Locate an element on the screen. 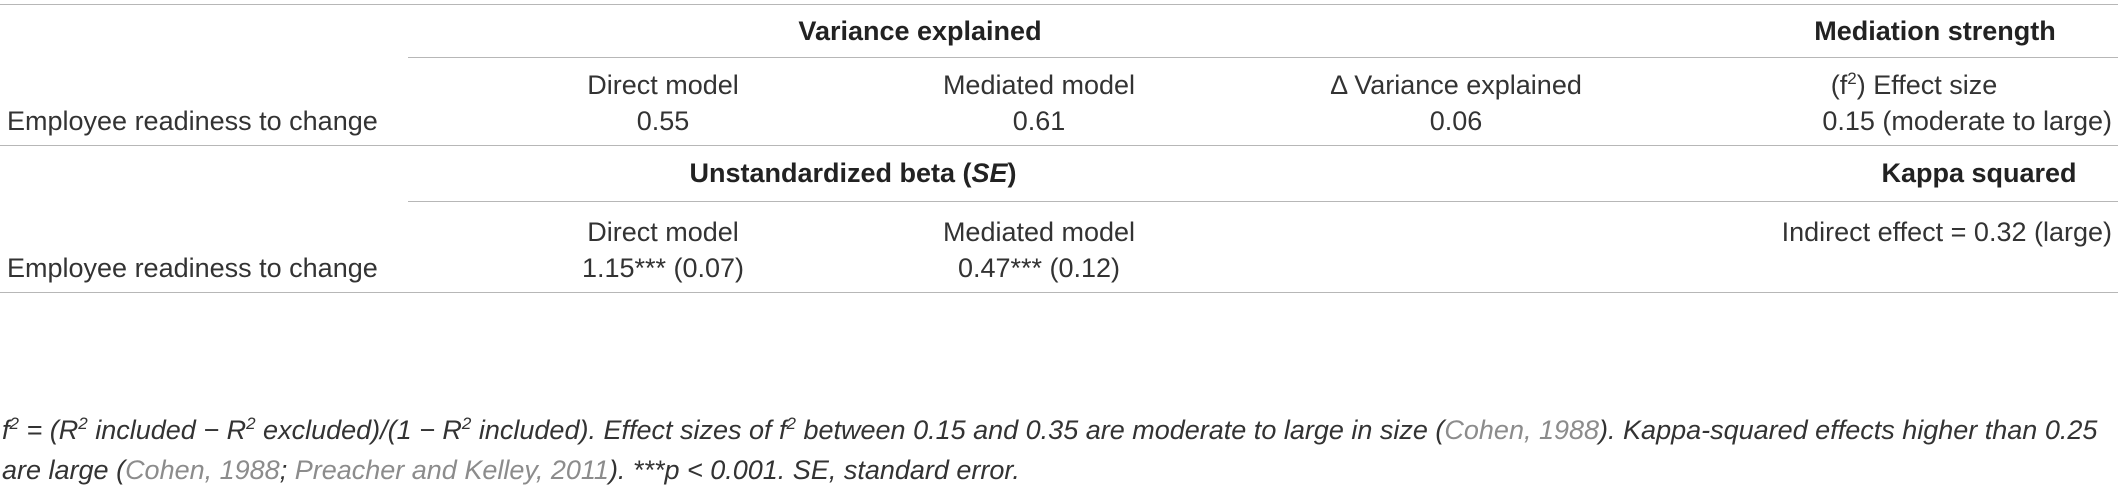 The image size is (2118, 490). beta-header-se: SE is located at coordinates (989, 173).